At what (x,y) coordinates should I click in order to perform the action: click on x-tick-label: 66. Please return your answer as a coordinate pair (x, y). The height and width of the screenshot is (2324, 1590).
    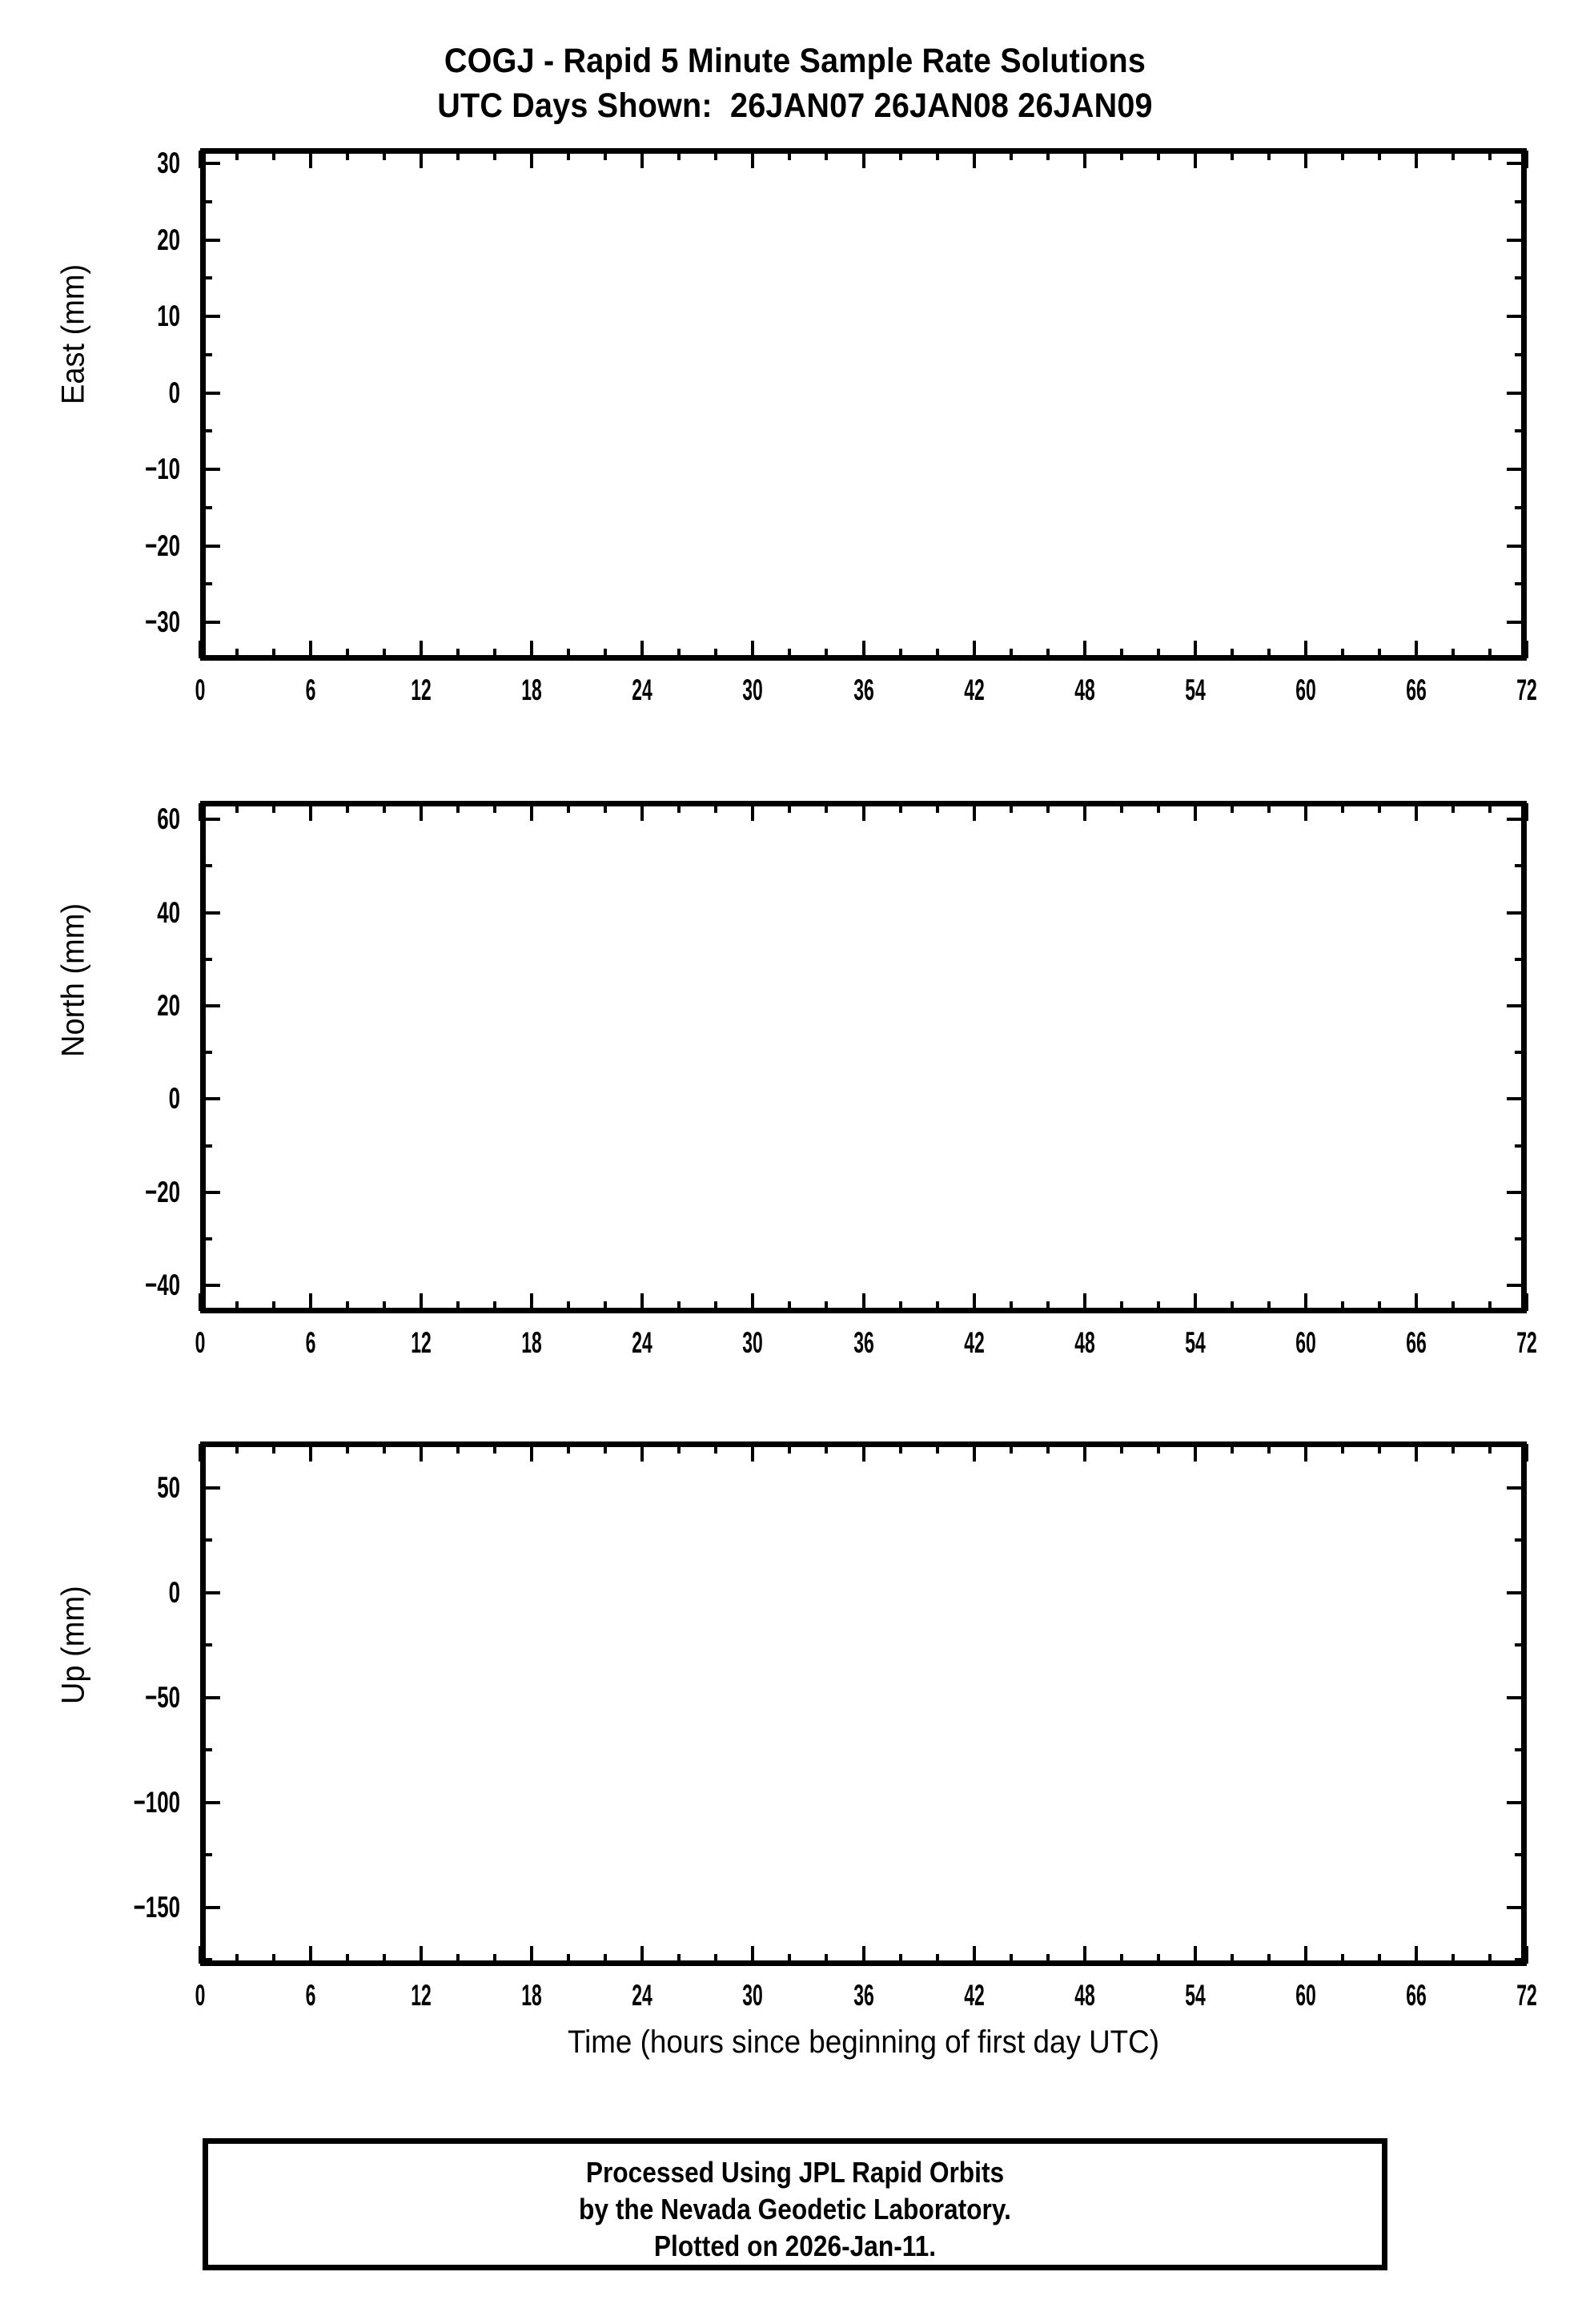
    Looking at the image, I should click on (1416, 1996).